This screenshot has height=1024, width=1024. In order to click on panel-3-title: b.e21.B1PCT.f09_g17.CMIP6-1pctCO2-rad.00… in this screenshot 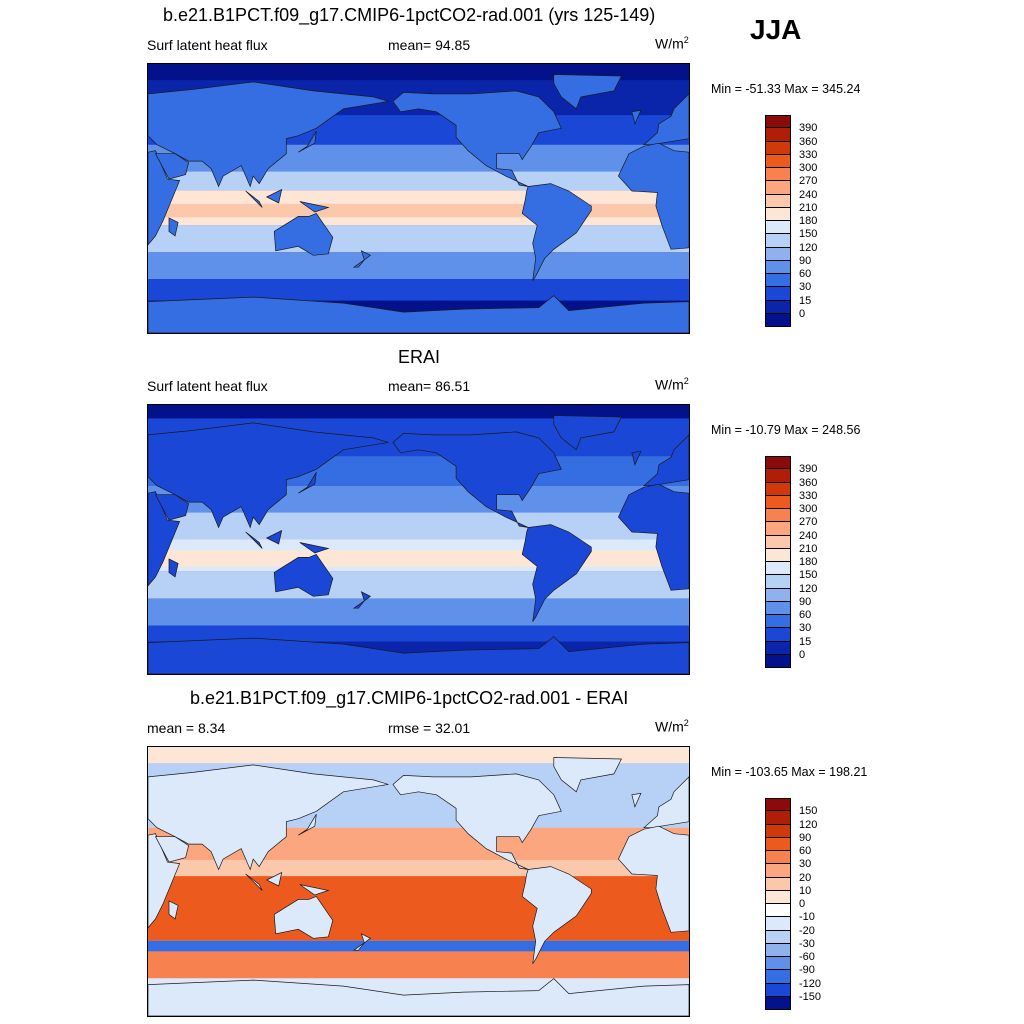, I will do `click(409, 698)`.